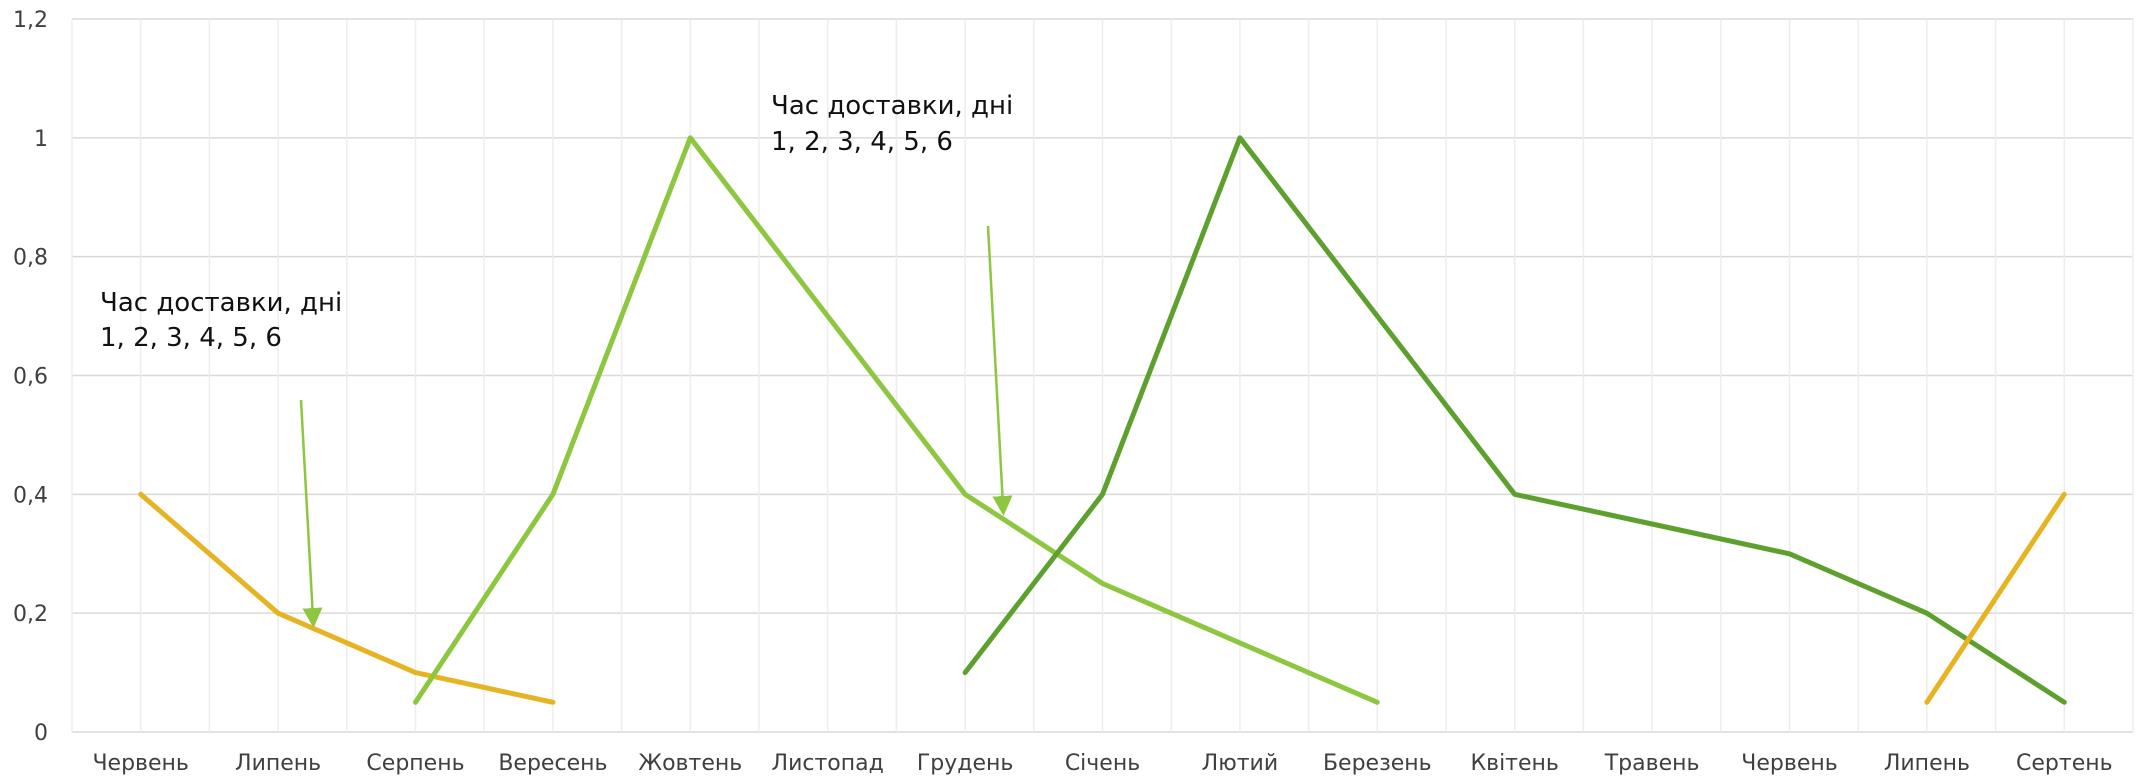  I want to click on x-tick-label: Сертень, so click(2064, 763).